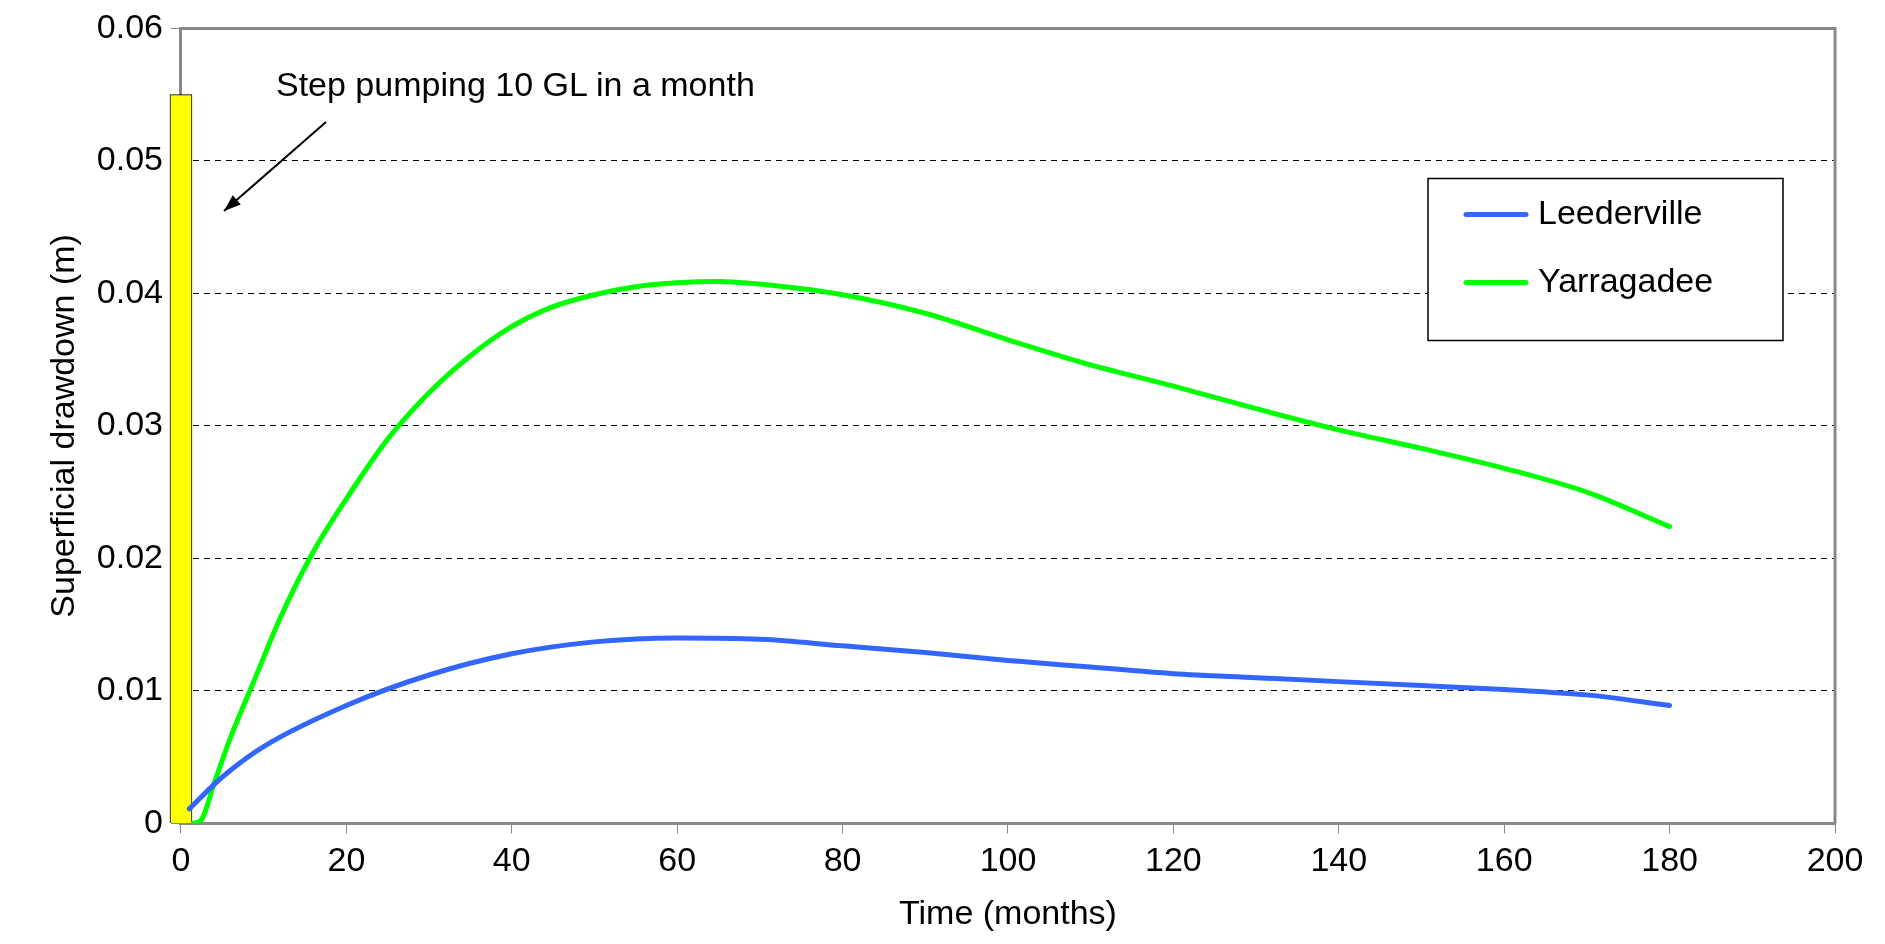  I want to click on x-axis-title: Time (months), so click(1008, 911).